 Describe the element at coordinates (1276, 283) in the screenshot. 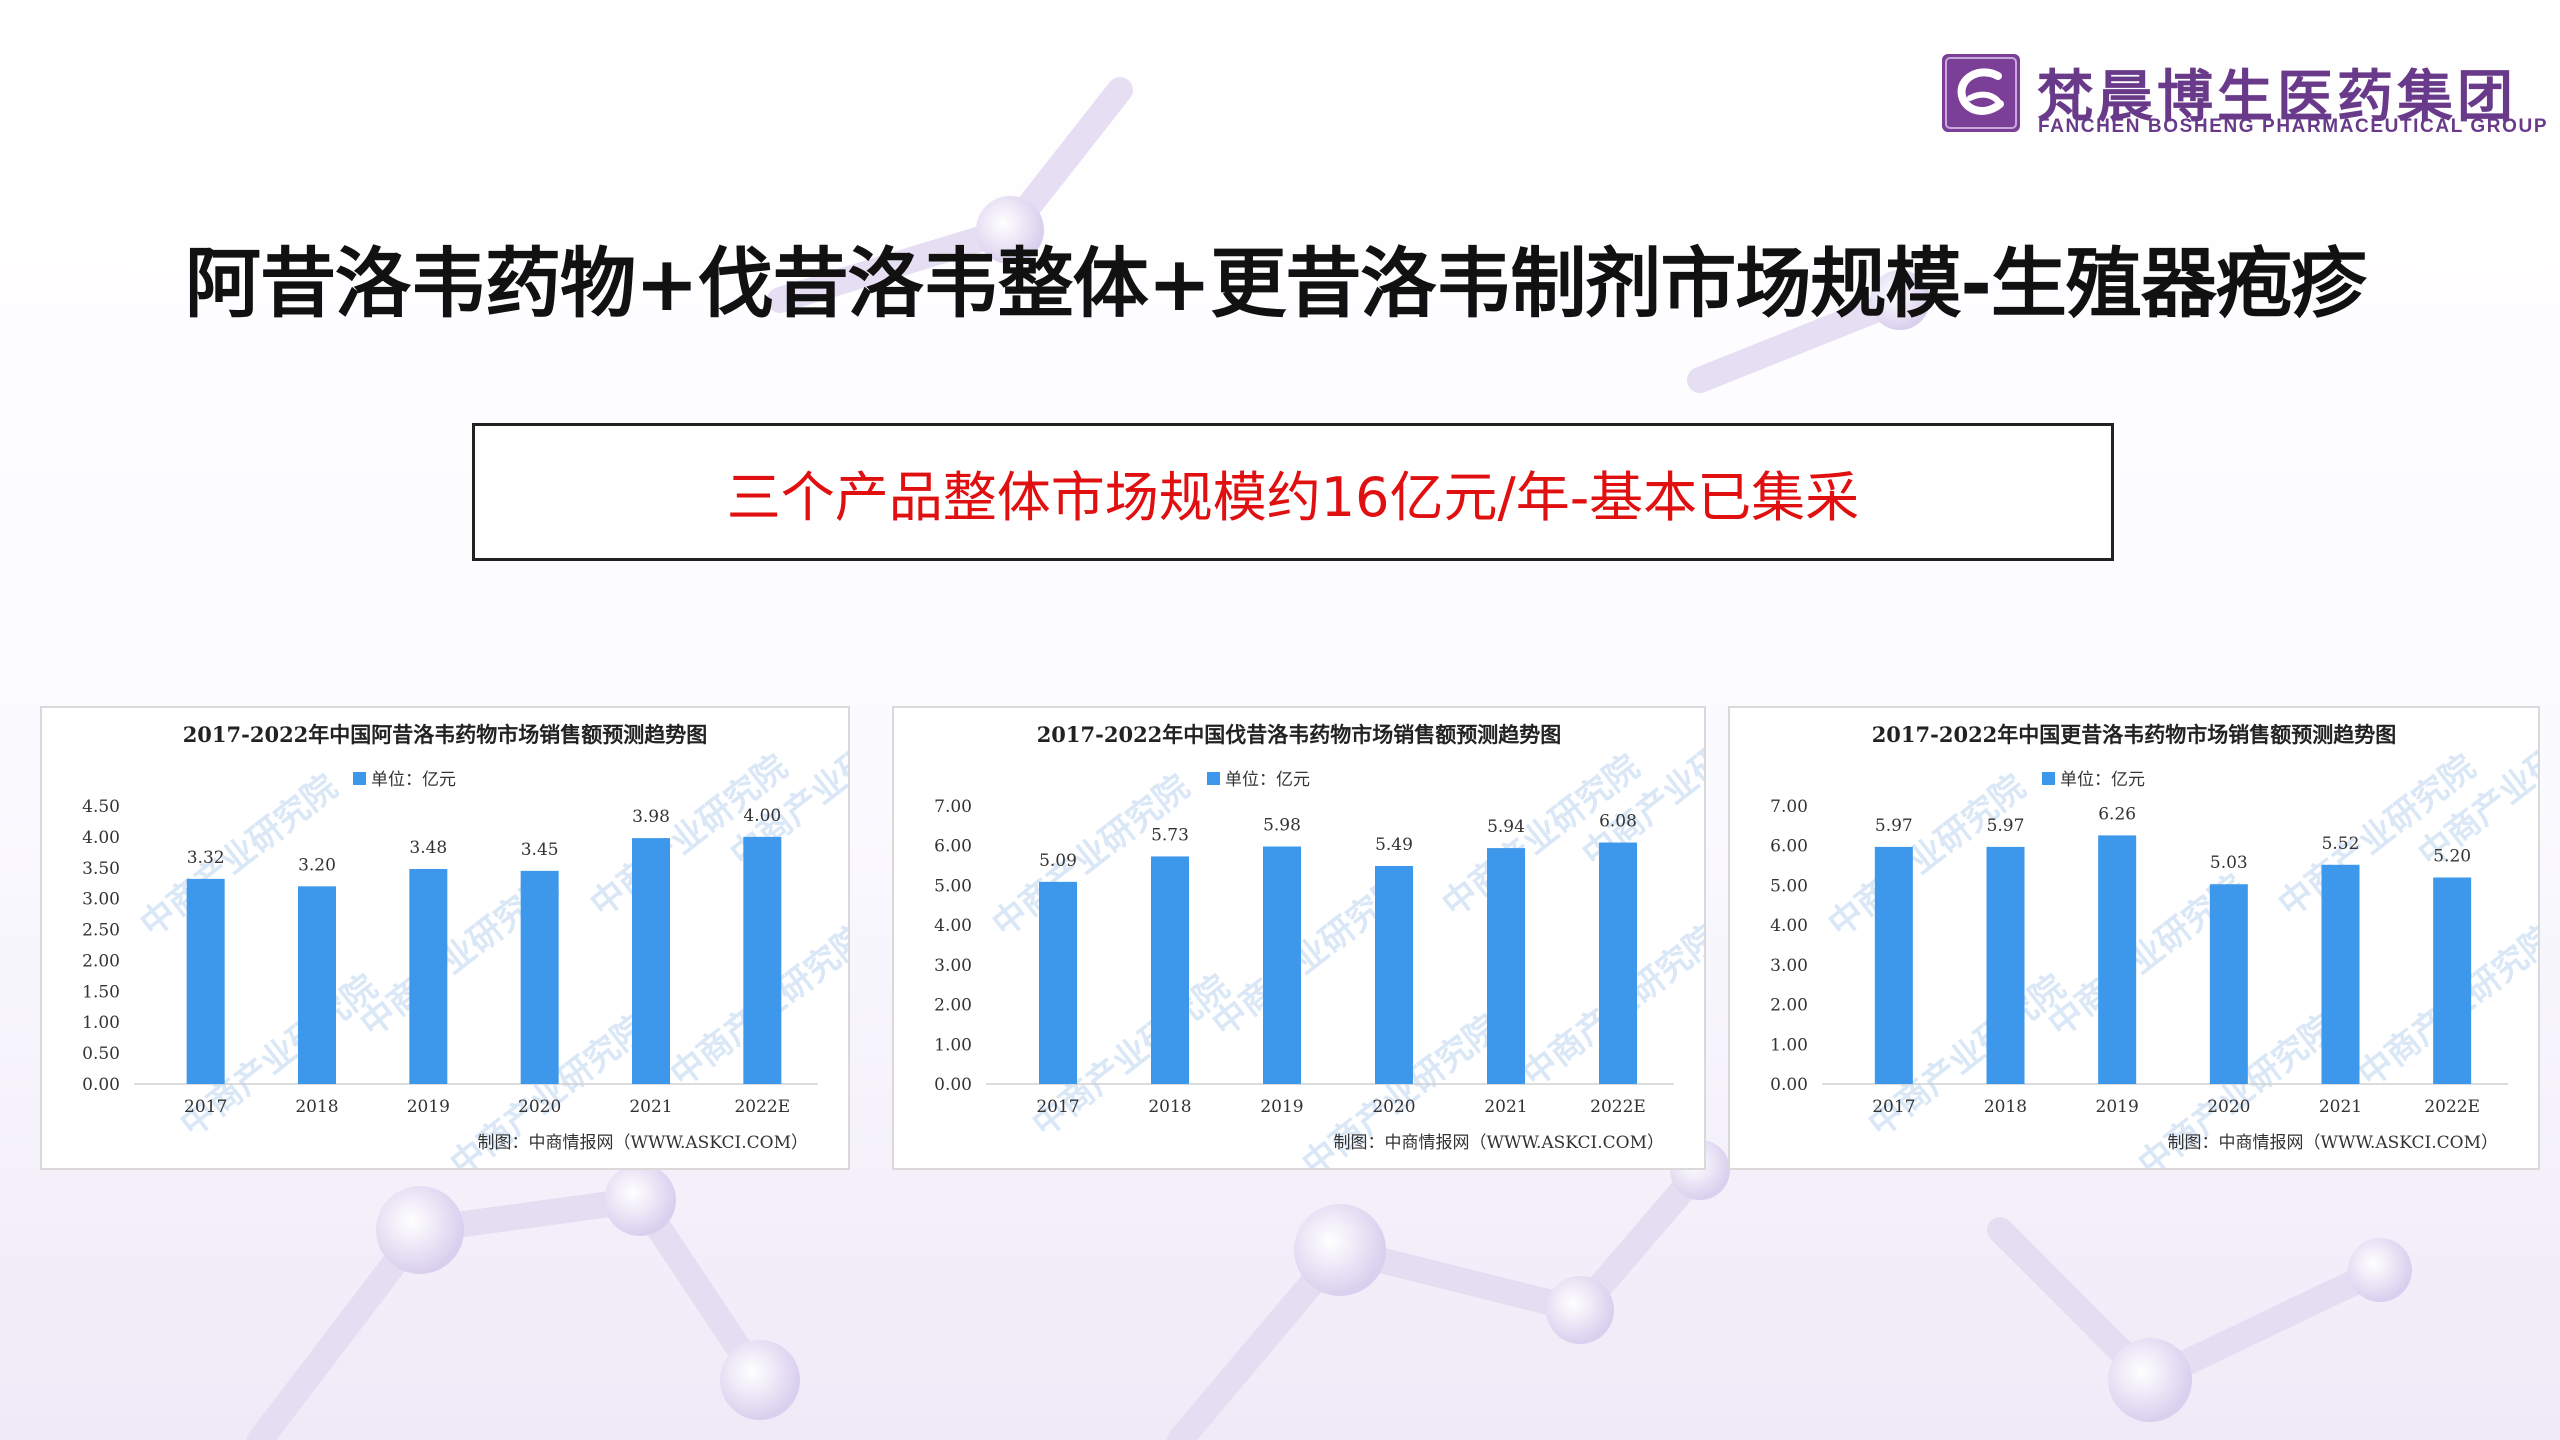

I see `page-title: 阿昔洛韦药物+伐昔洛韦整体+更昔洛韦制剂市场规模-生殖器疱疹` at that location.